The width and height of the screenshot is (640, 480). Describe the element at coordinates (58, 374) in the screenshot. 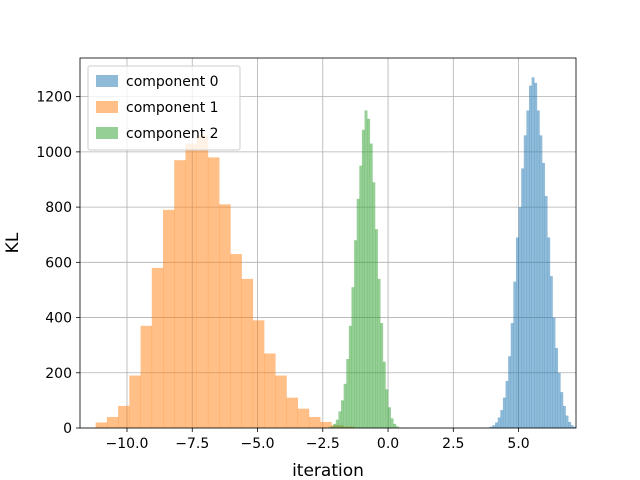

I see `y-tick-label: 200` at that location.